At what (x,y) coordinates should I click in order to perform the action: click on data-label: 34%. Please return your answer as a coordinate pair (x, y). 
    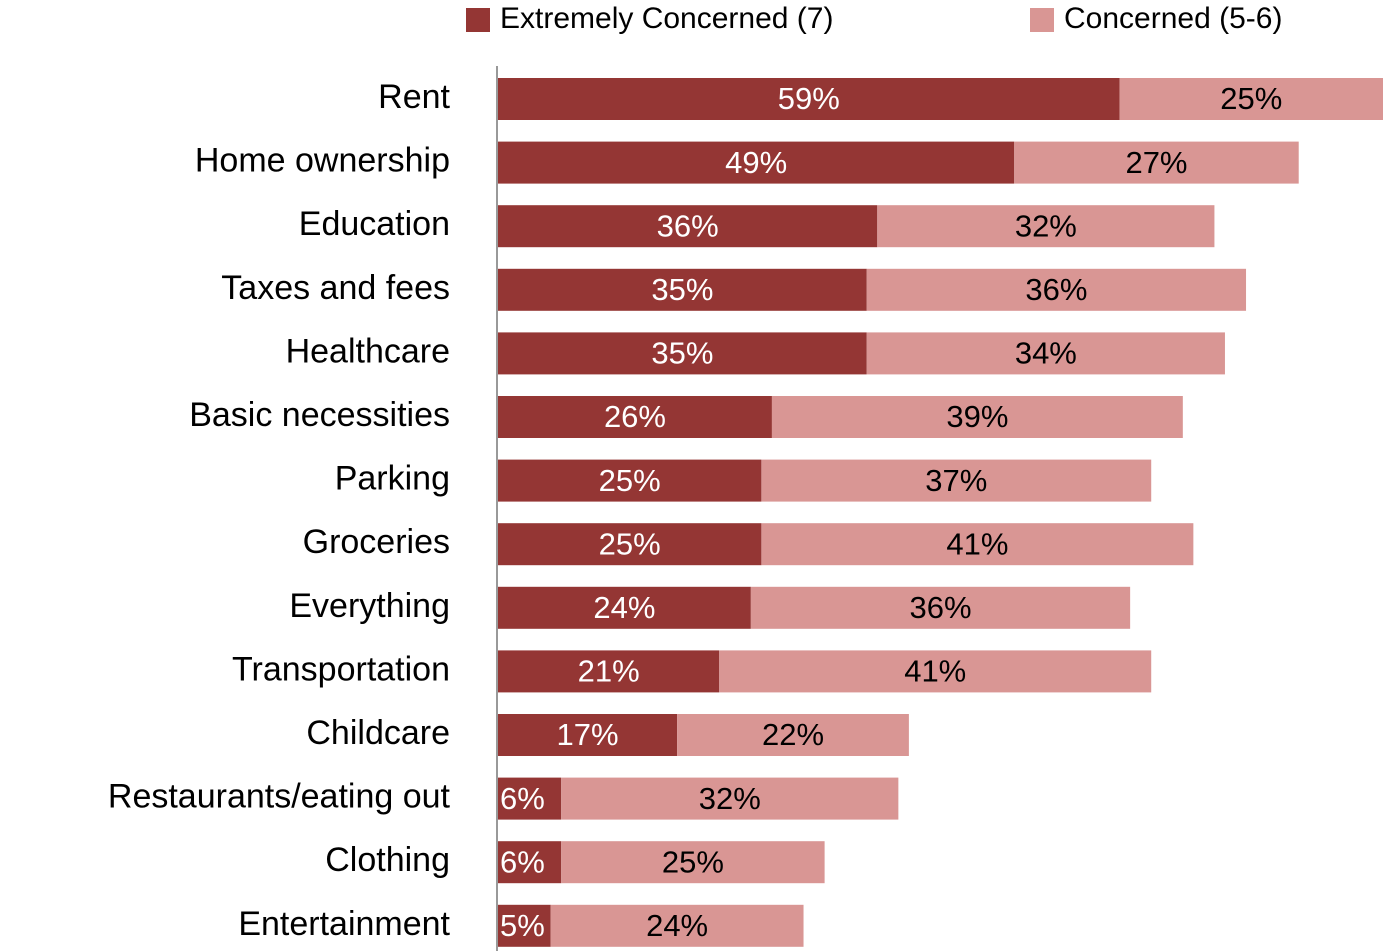
    Looking at the image, I should click on (1046, 353).